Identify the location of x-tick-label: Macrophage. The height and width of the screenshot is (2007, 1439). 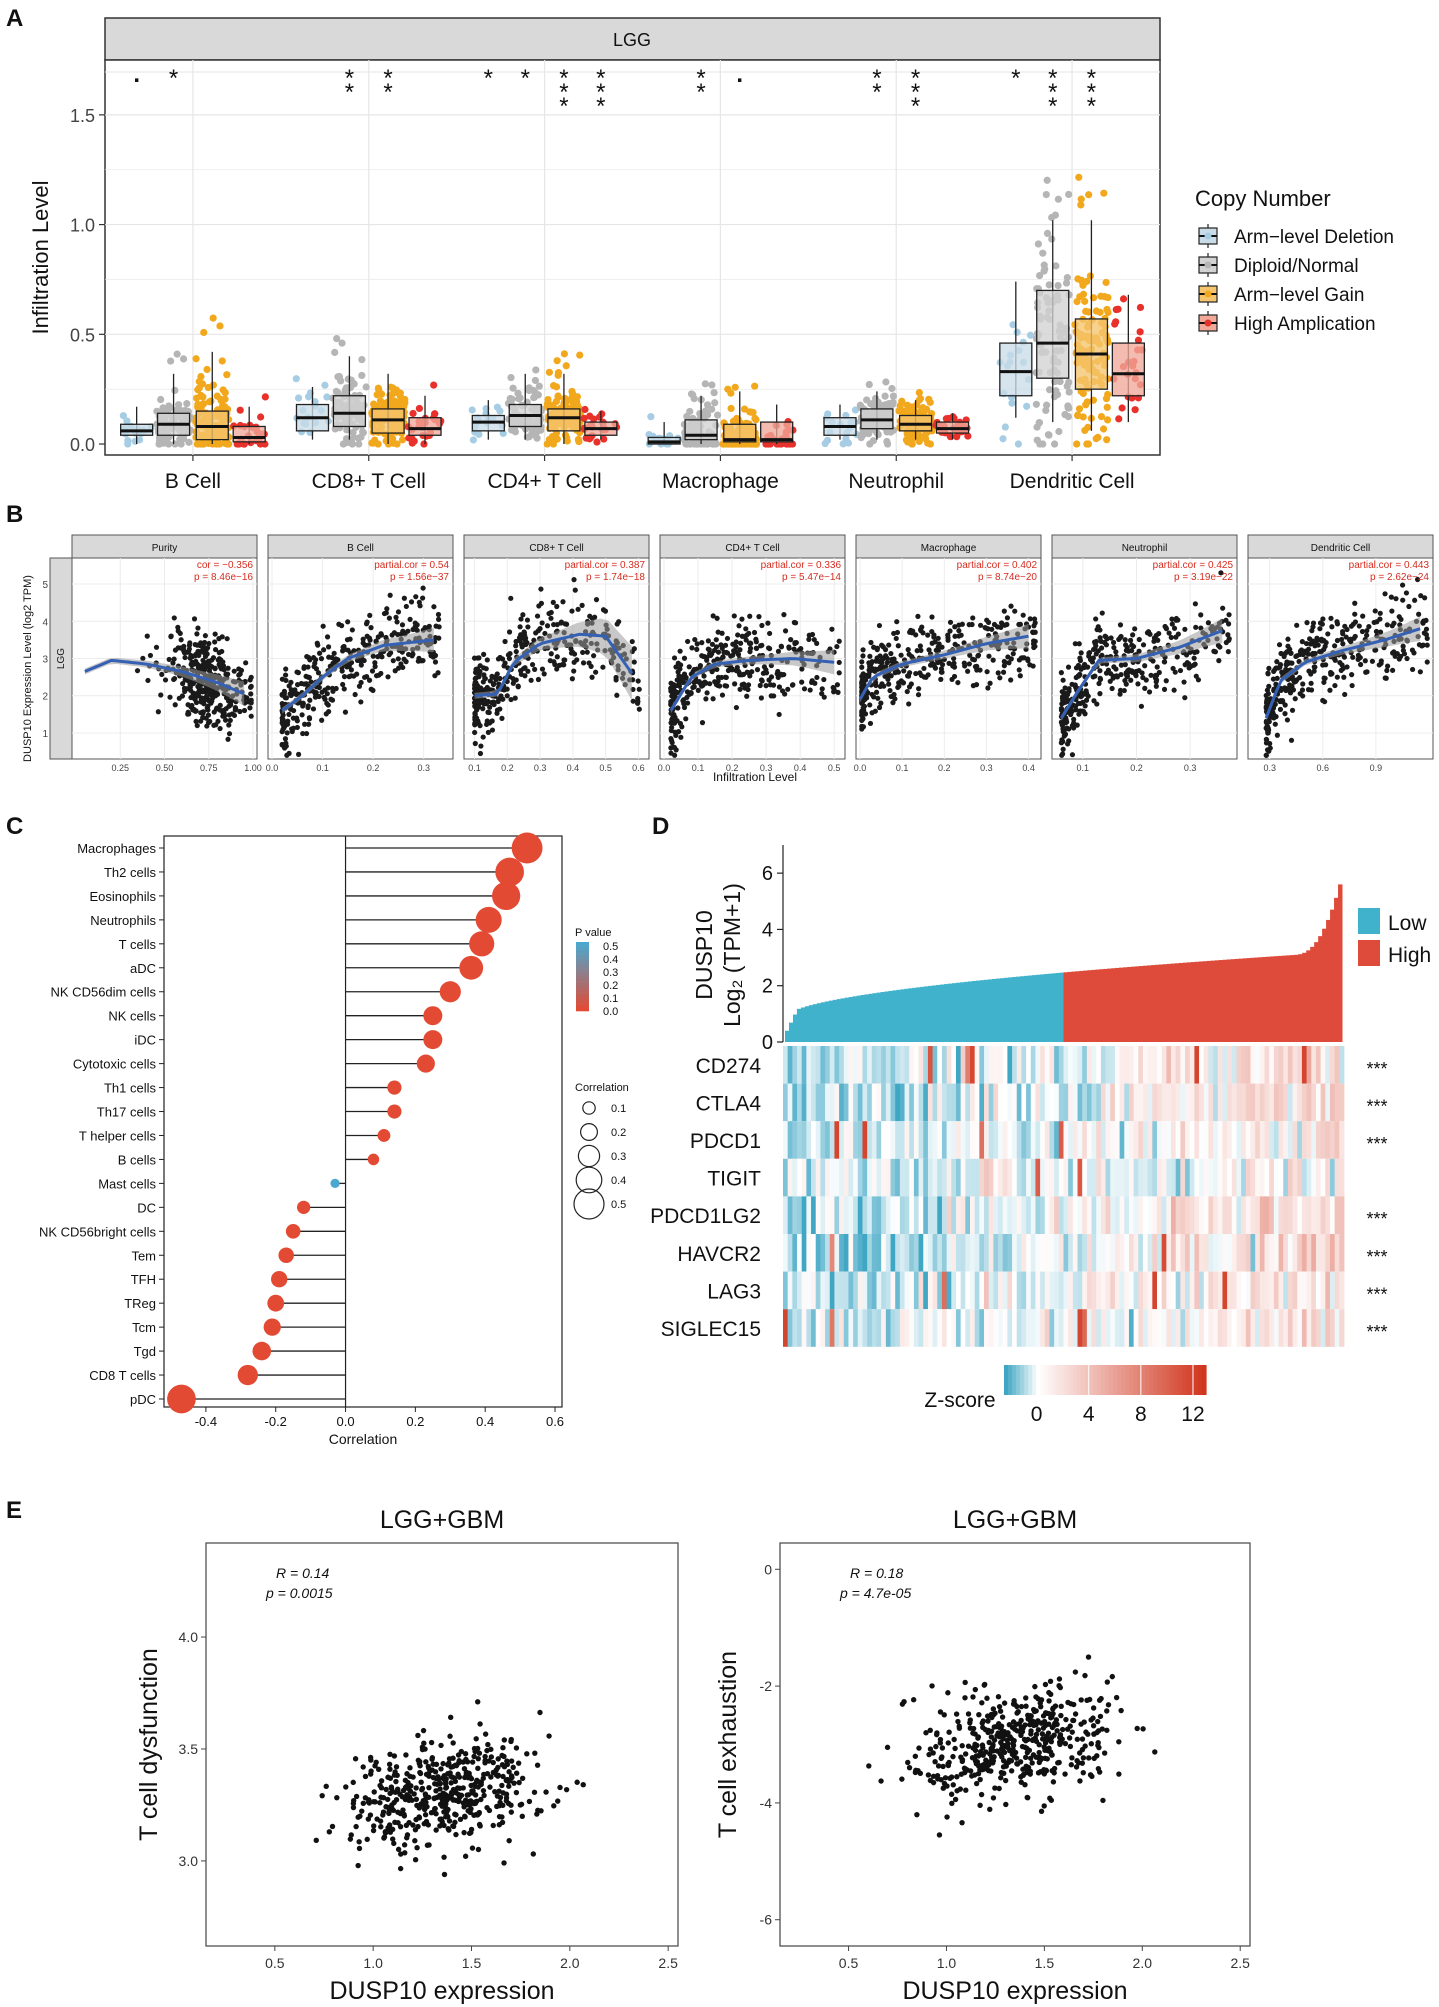
(720, 481).